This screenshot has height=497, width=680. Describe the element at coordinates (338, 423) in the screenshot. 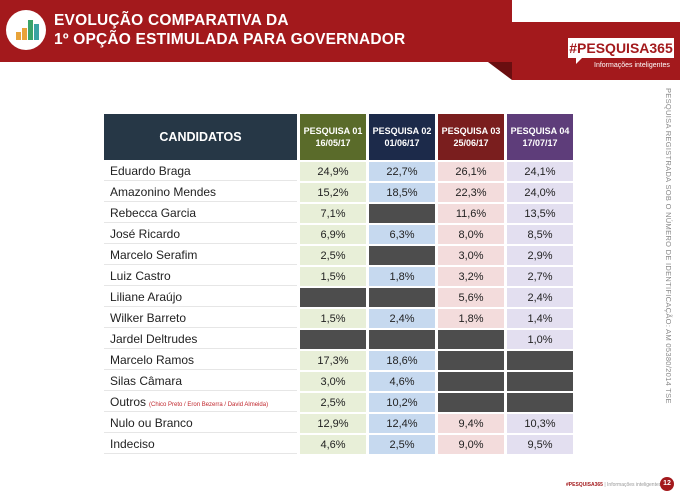

I see `table-row: Nulo ou Branco 12,9% 12,4% 9,4% 10,3%` at that location.